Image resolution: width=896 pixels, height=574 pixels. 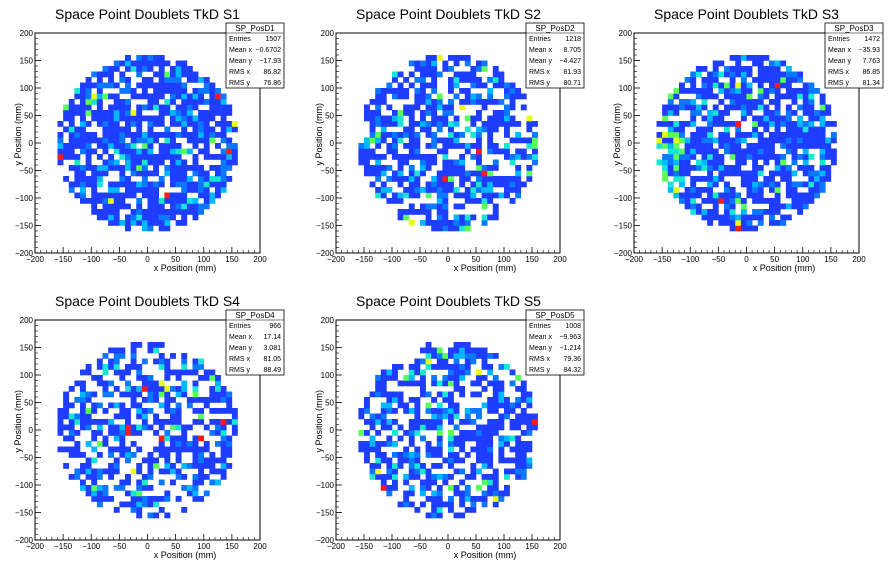 I want to click on y-axis-label: y Position (mm), so click(x=319, y=421).